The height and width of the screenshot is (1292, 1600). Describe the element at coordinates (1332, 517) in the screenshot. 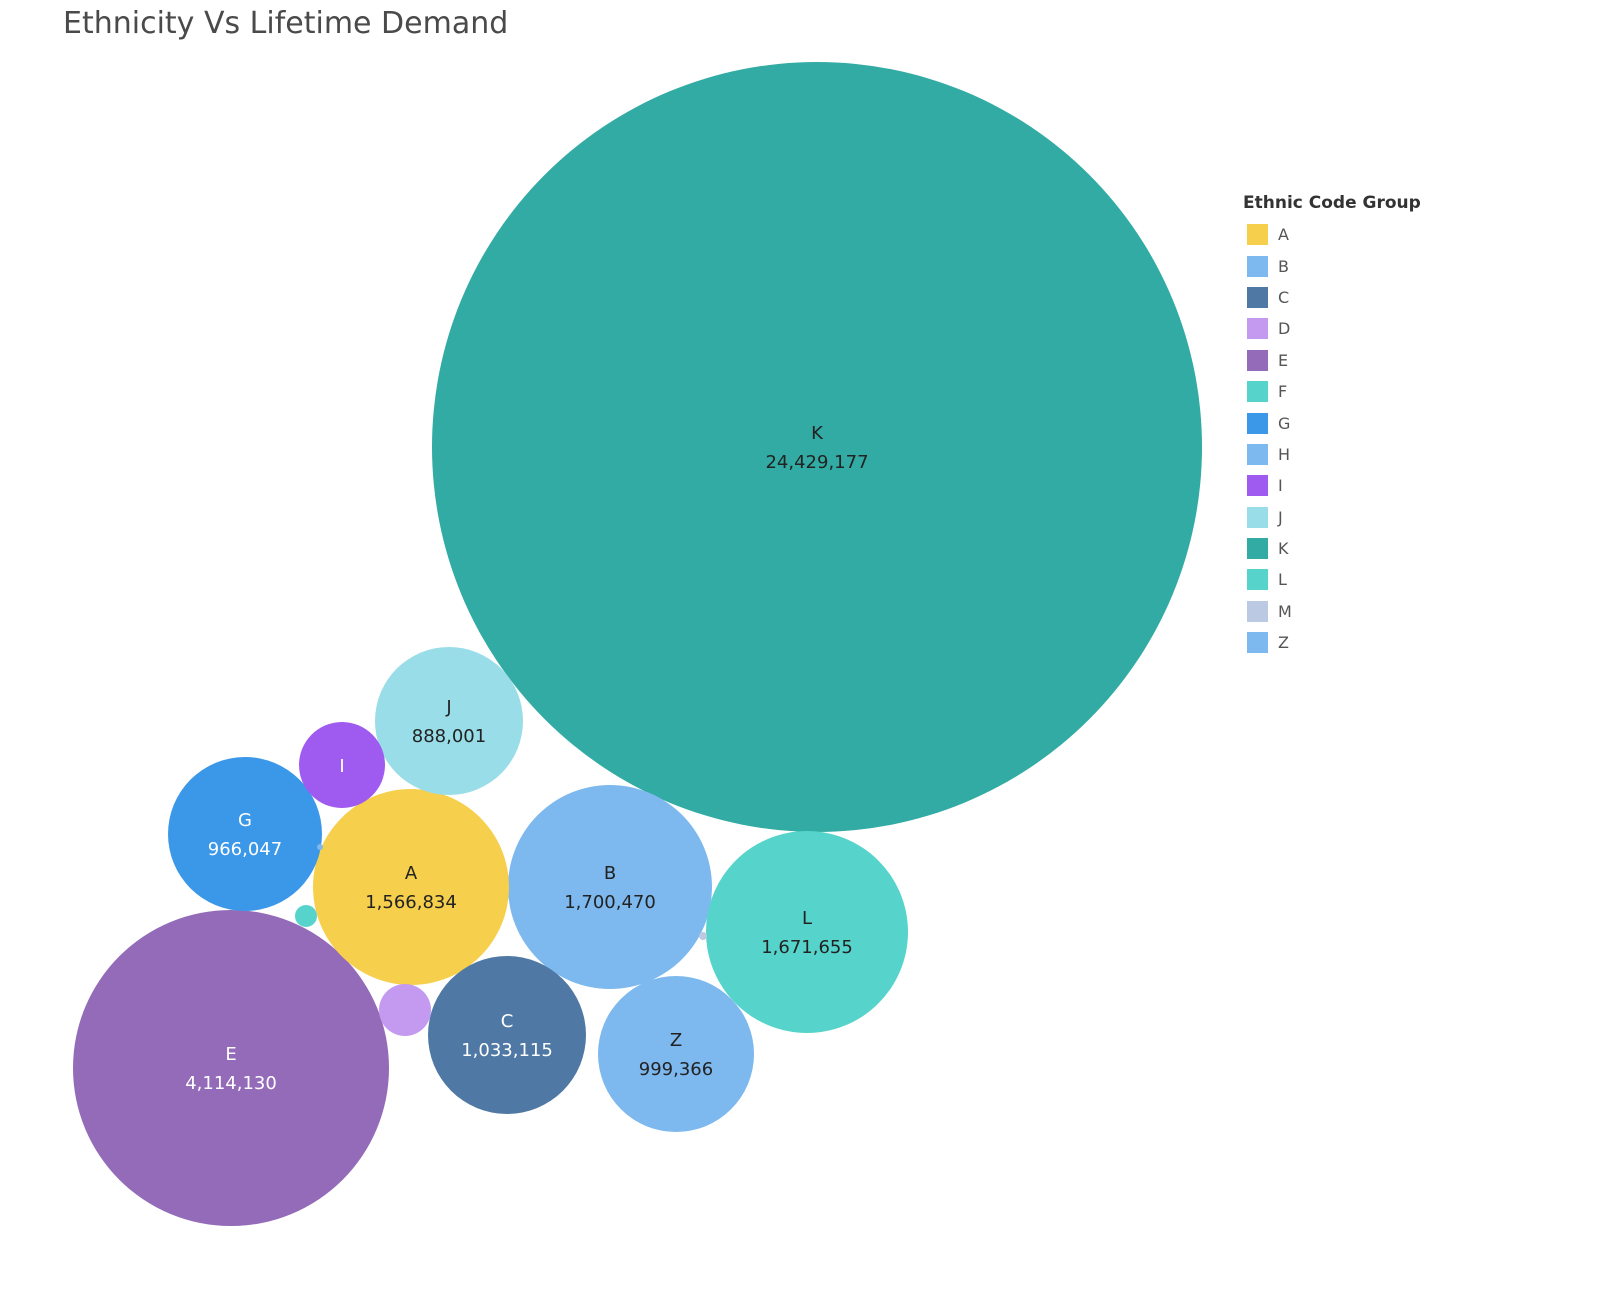

I see `legend-item-j: J` at that location.